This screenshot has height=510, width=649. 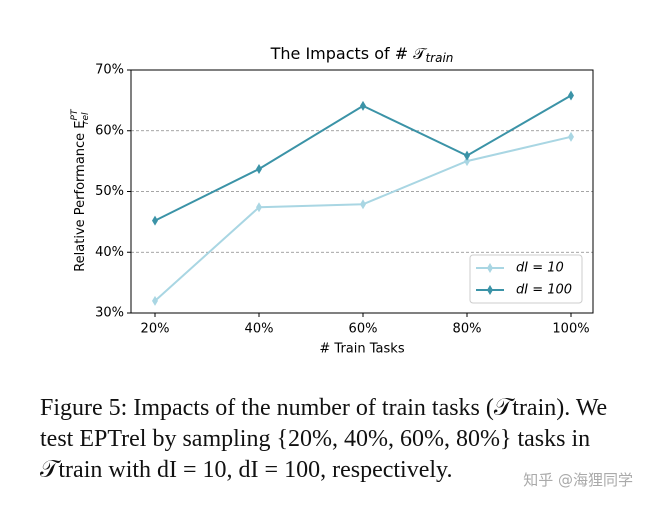 What do you see at coordinates (349, 53) in the screenshot?
I see `title-main: The Impacts of # 𝒯` at bounding box center [349, 53].